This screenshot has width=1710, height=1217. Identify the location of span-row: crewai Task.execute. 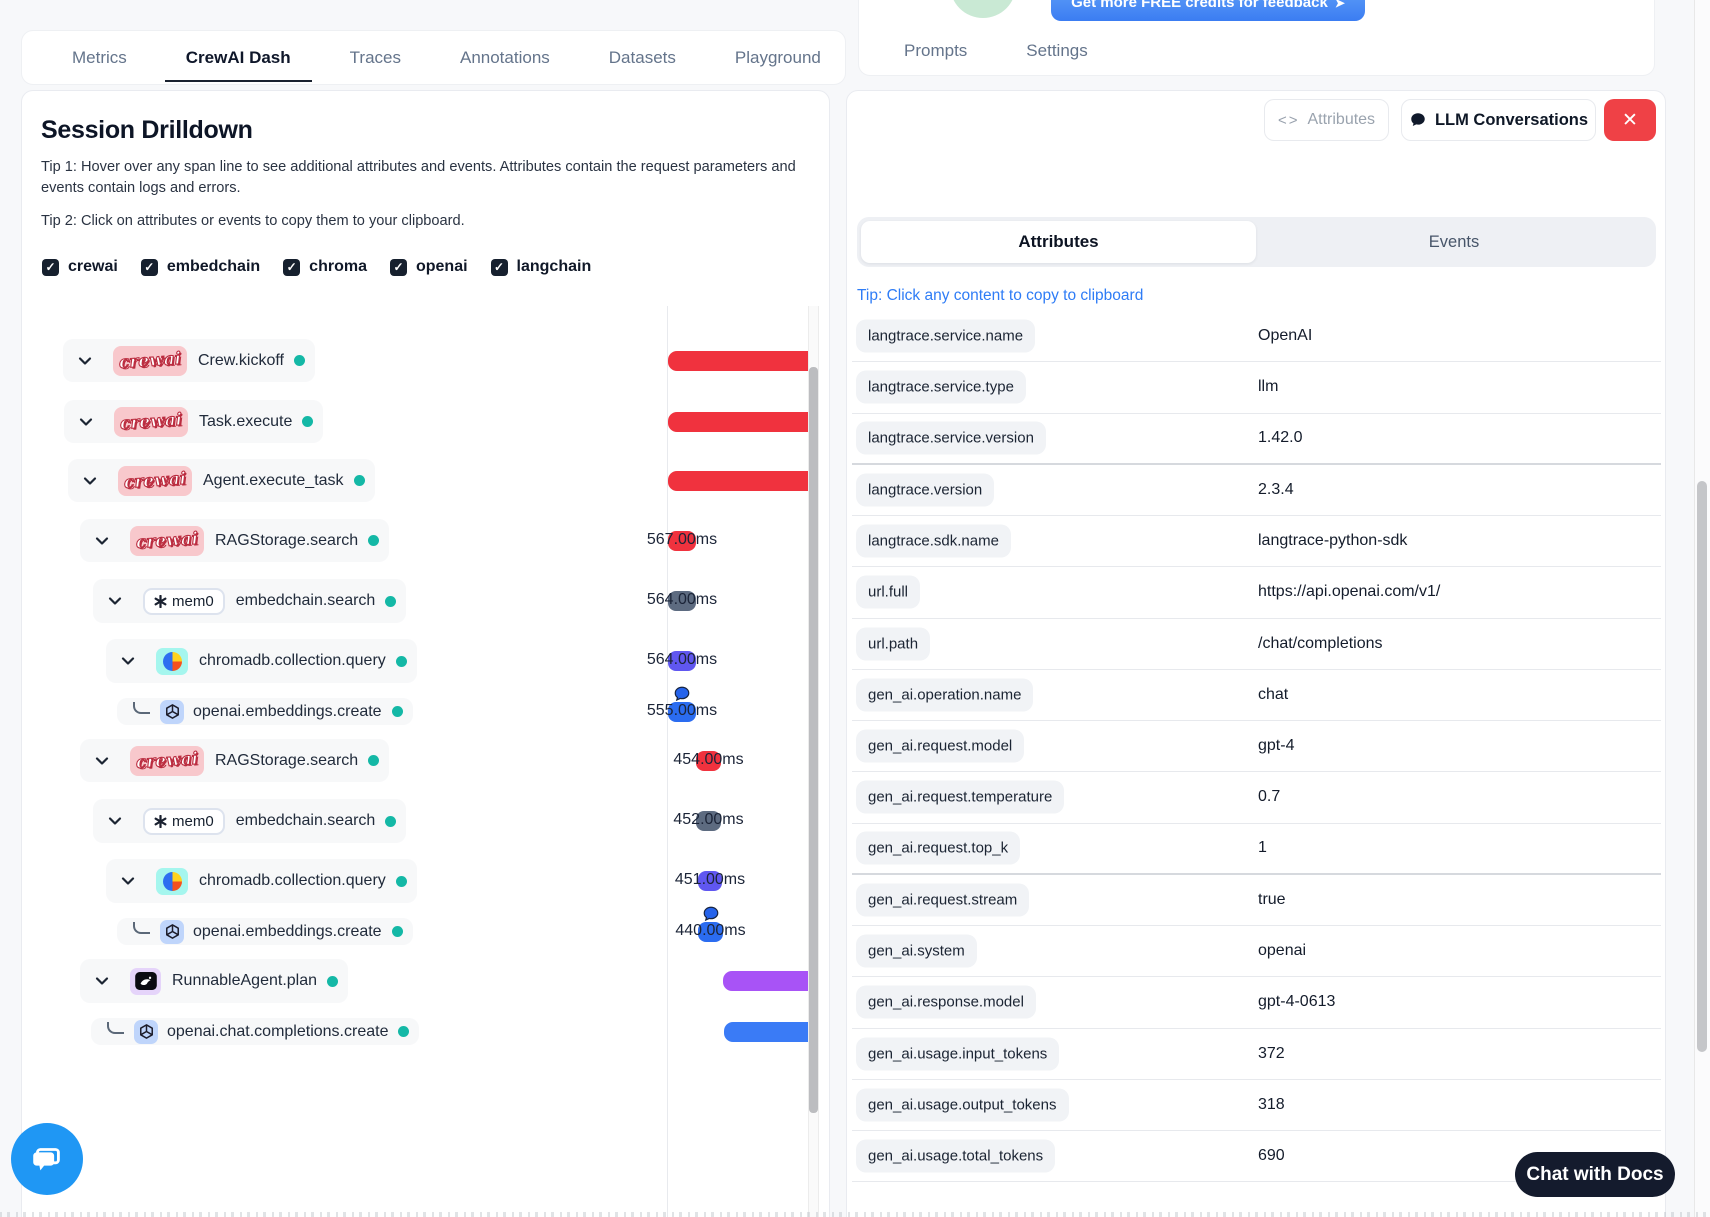
(194, 421).